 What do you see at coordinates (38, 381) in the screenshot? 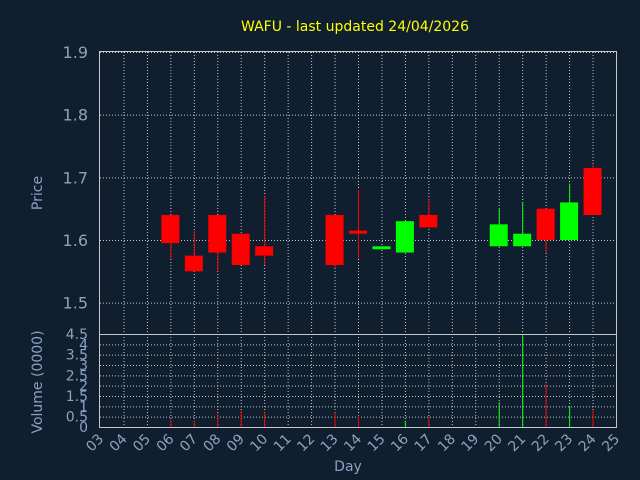
I see `volume-axis-label: Volume (0000)` at bounding box center [38, 381].